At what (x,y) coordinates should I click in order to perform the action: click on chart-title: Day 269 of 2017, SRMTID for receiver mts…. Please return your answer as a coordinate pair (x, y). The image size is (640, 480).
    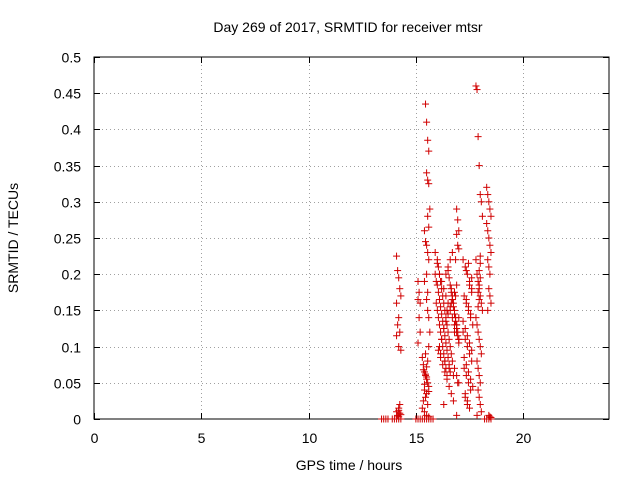
    Looking at the image, I should click on (348, 27).